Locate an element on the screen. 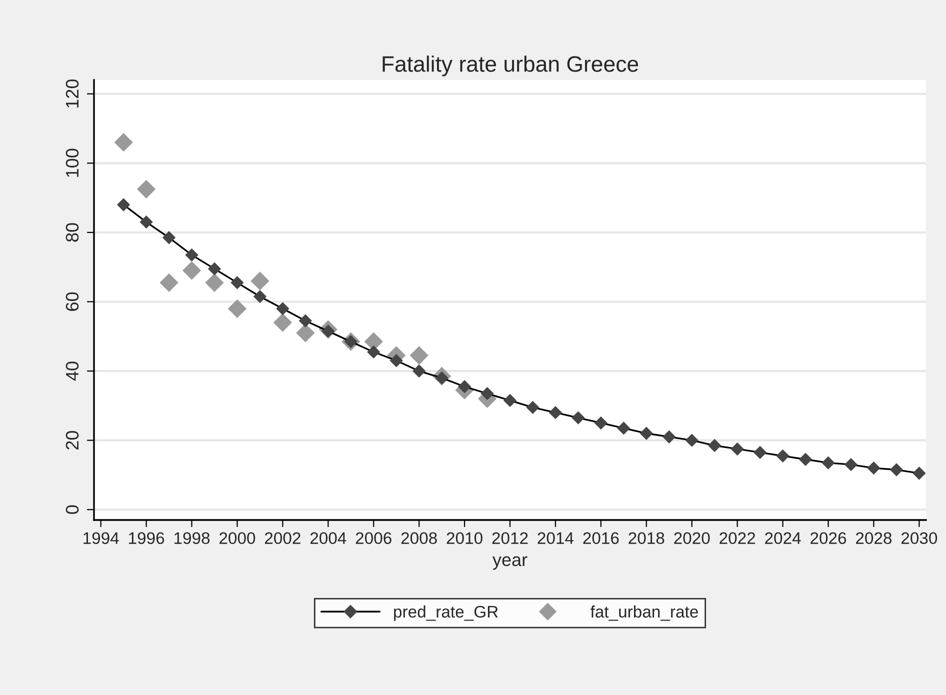 The width and height of the screenshot is (946, 695). x-tick-label: 2010 is located at coordinates (464, 538).